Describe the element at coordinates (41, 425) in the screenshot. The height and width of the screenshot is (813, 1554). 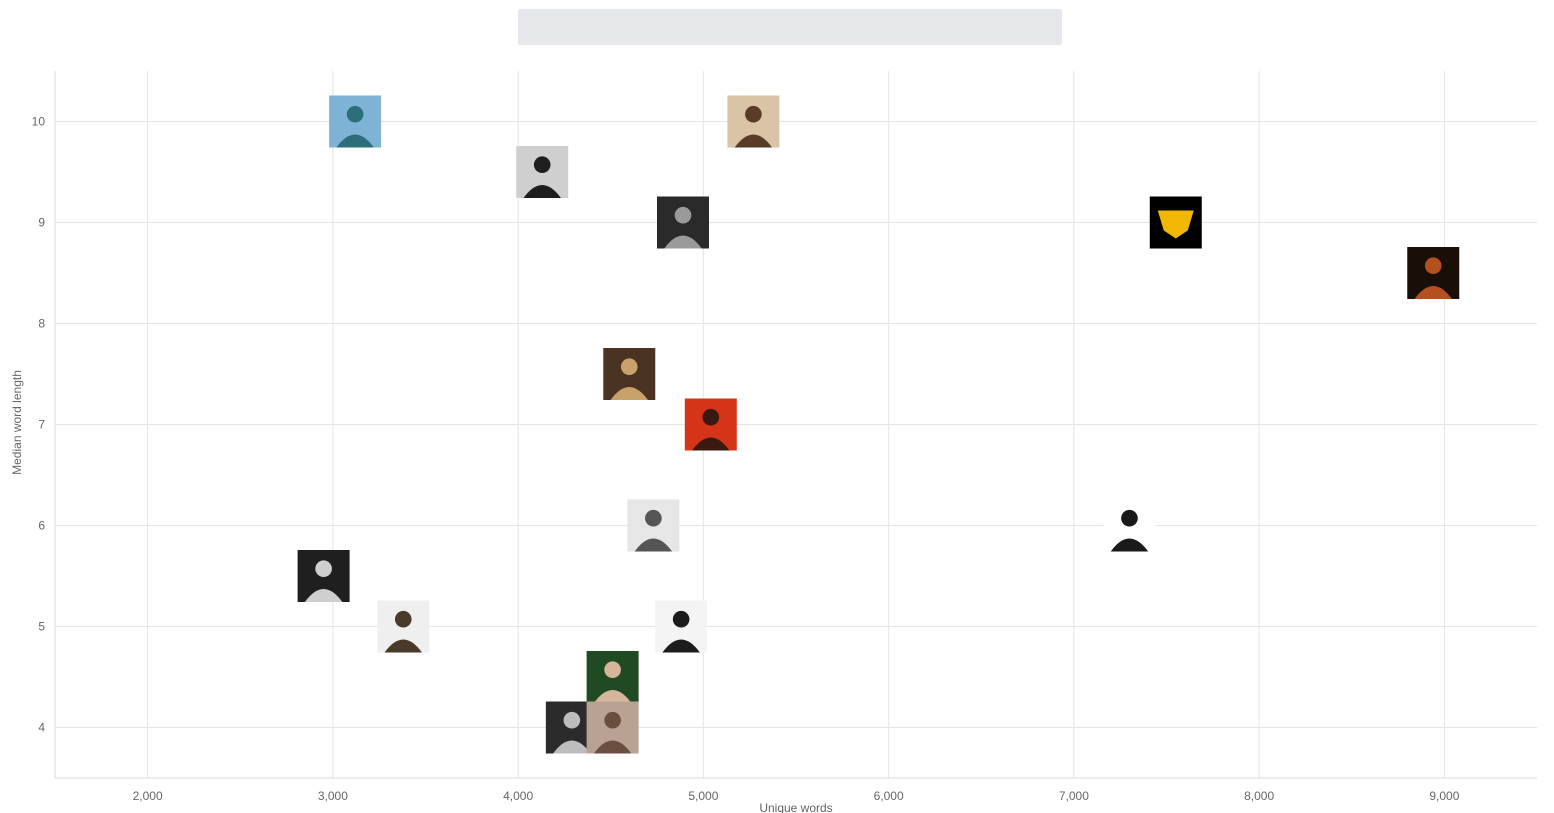
I see `y-tick-label: 7` at that location.